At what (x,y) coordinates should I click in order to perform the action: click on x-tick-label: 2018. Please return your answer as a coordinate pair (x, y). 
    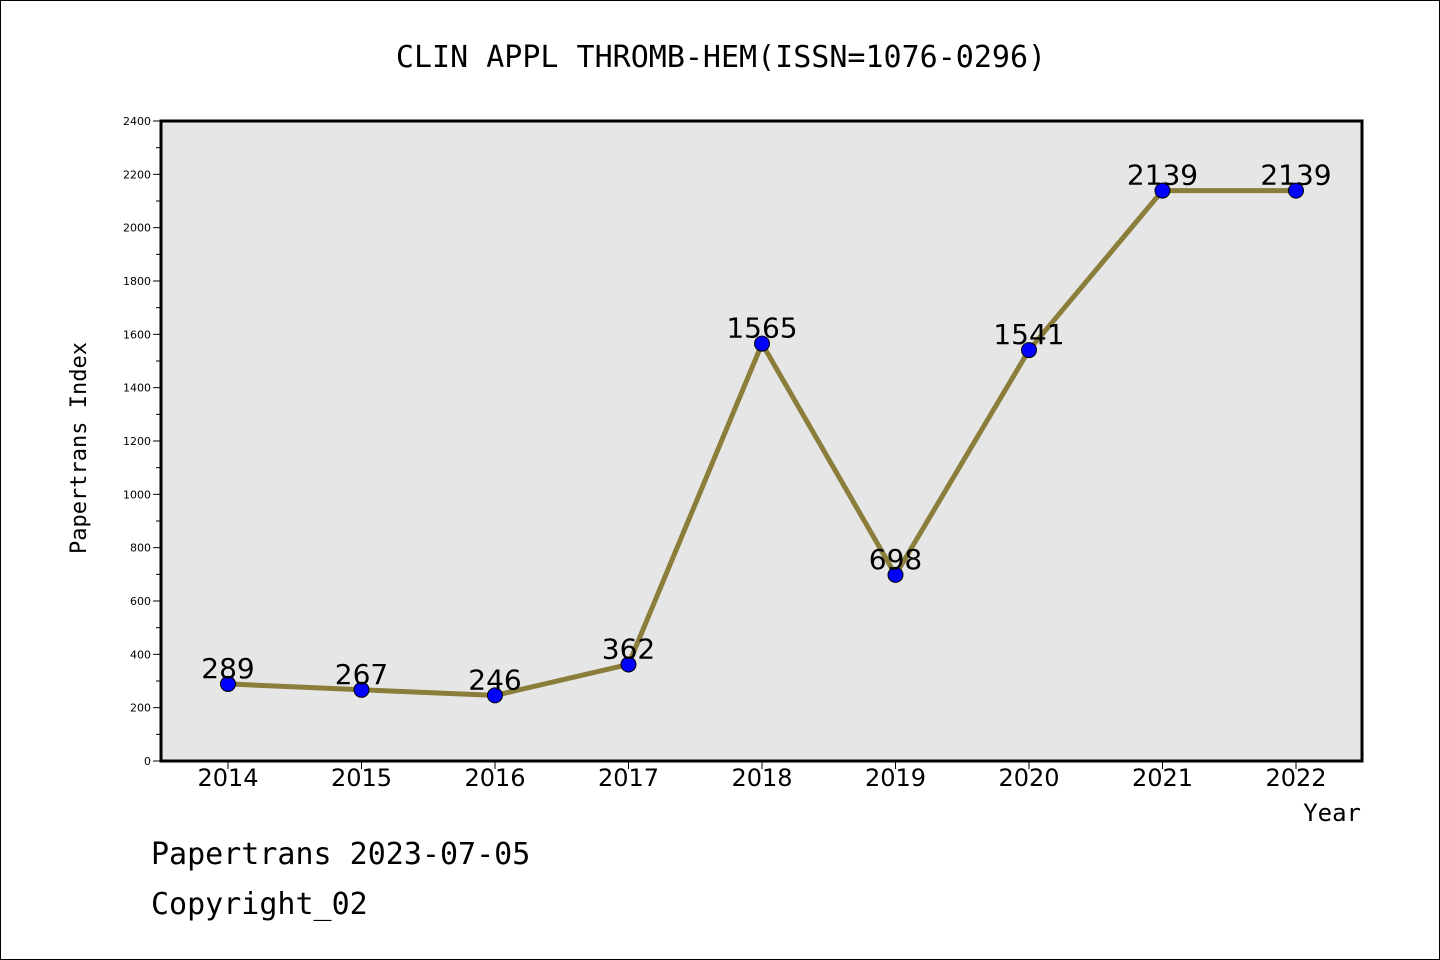
    Looking at the image, I should click on (761, 778).